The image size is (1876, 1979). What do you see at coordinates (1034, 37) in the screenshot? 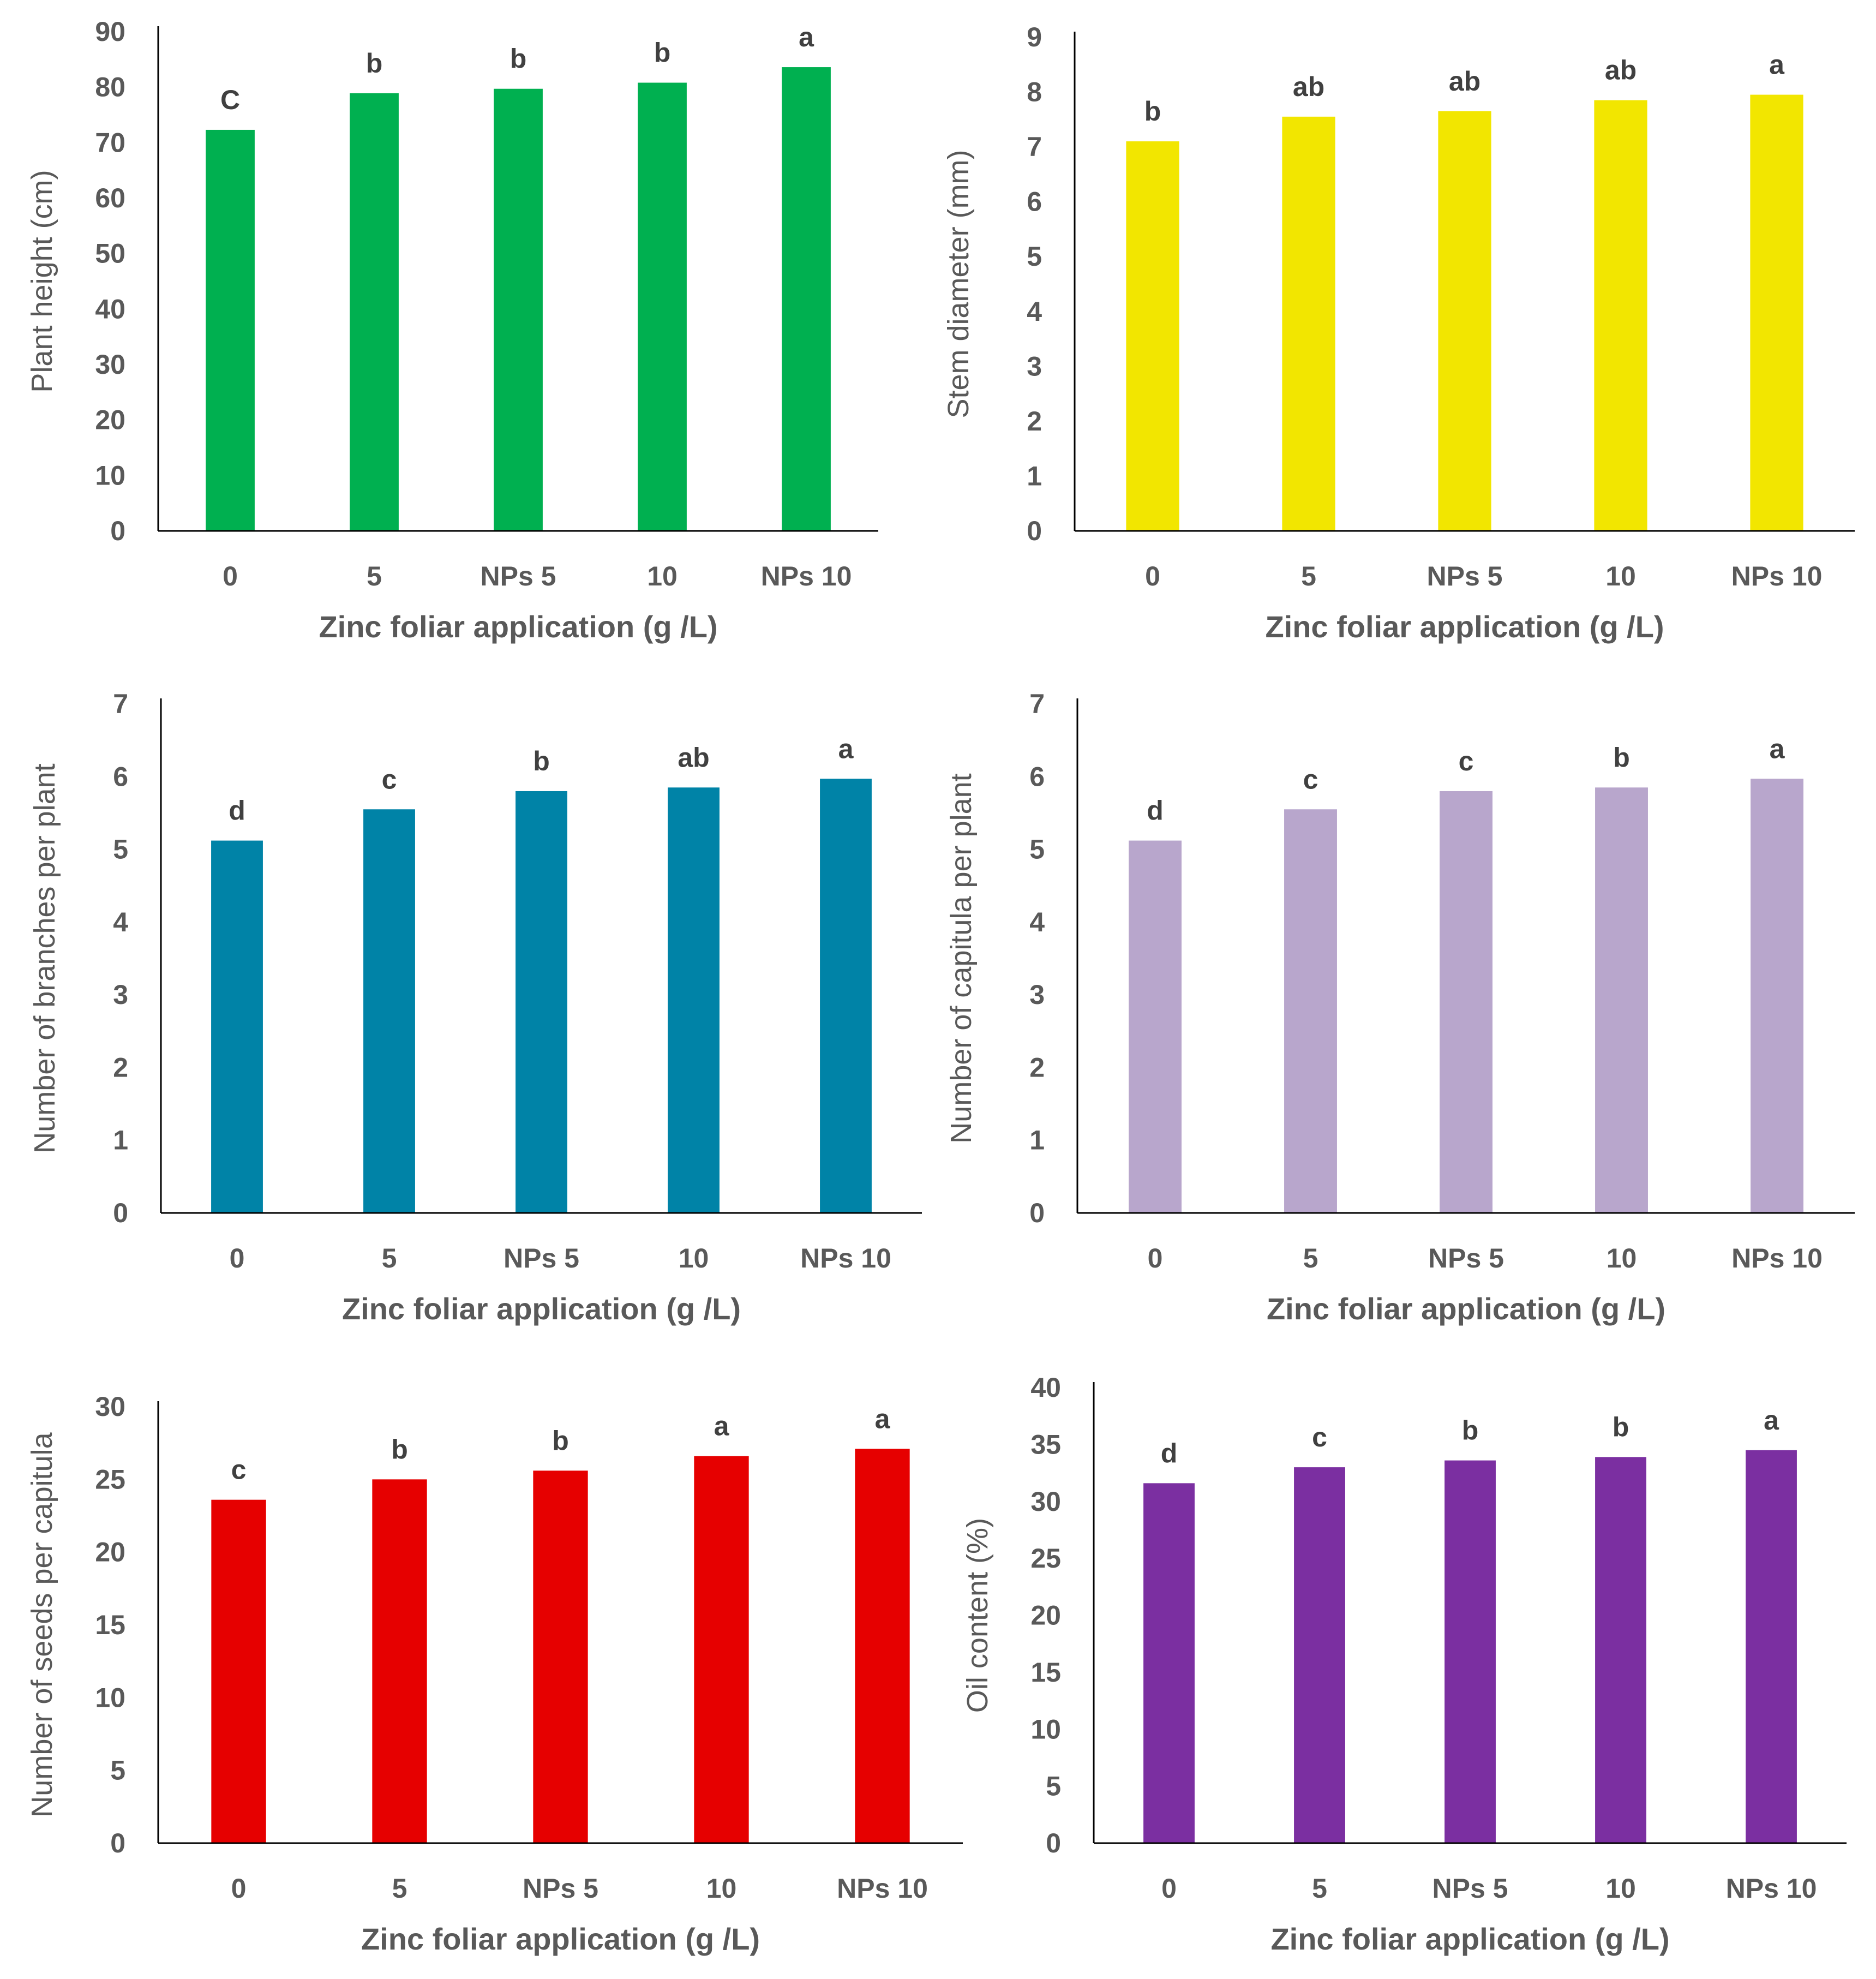
I see `y-tick-label: 9` at bounding box center [1034, 37].